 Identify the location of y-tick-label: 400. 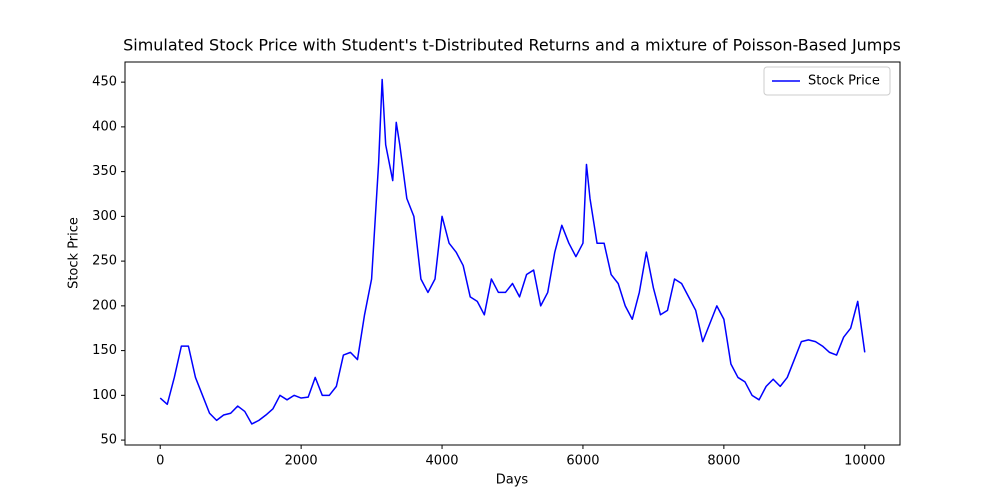
(104, 126).